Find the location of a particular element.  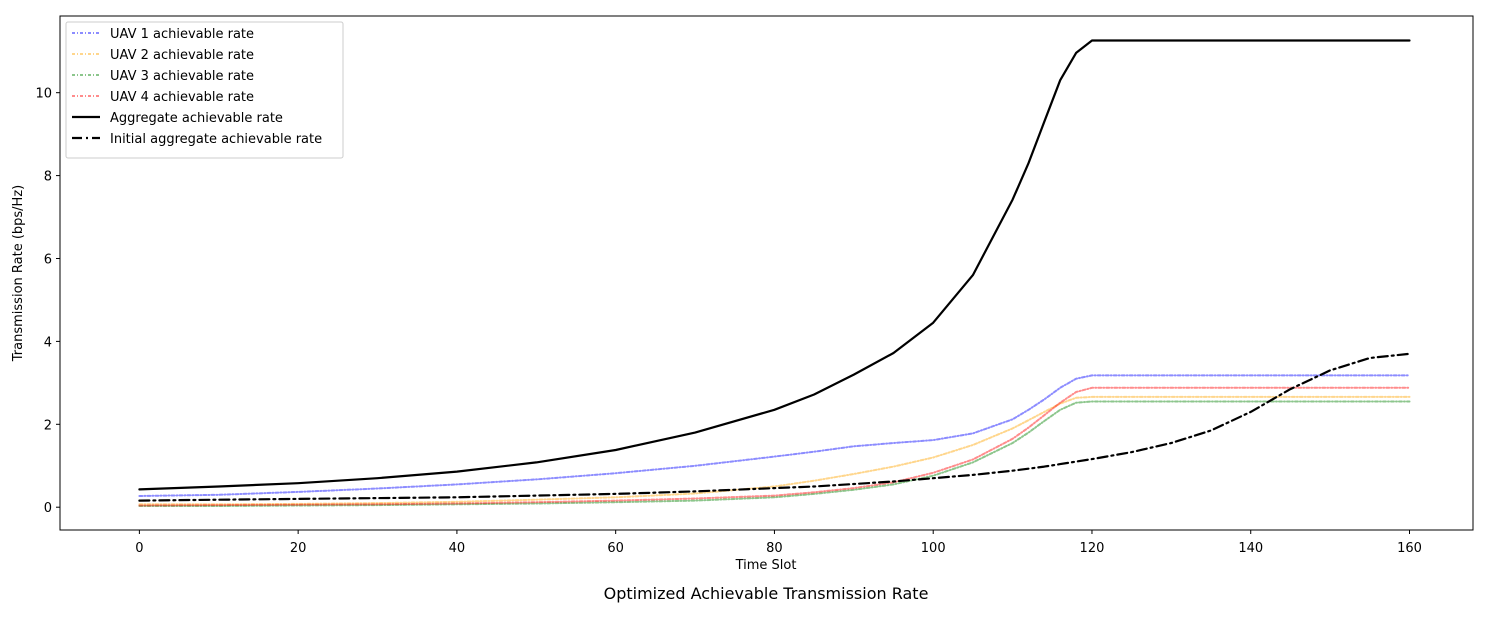

legend-label-uav-3-achievable-rate: UAV 3 achievable rate is located at coordinates (182, 76).